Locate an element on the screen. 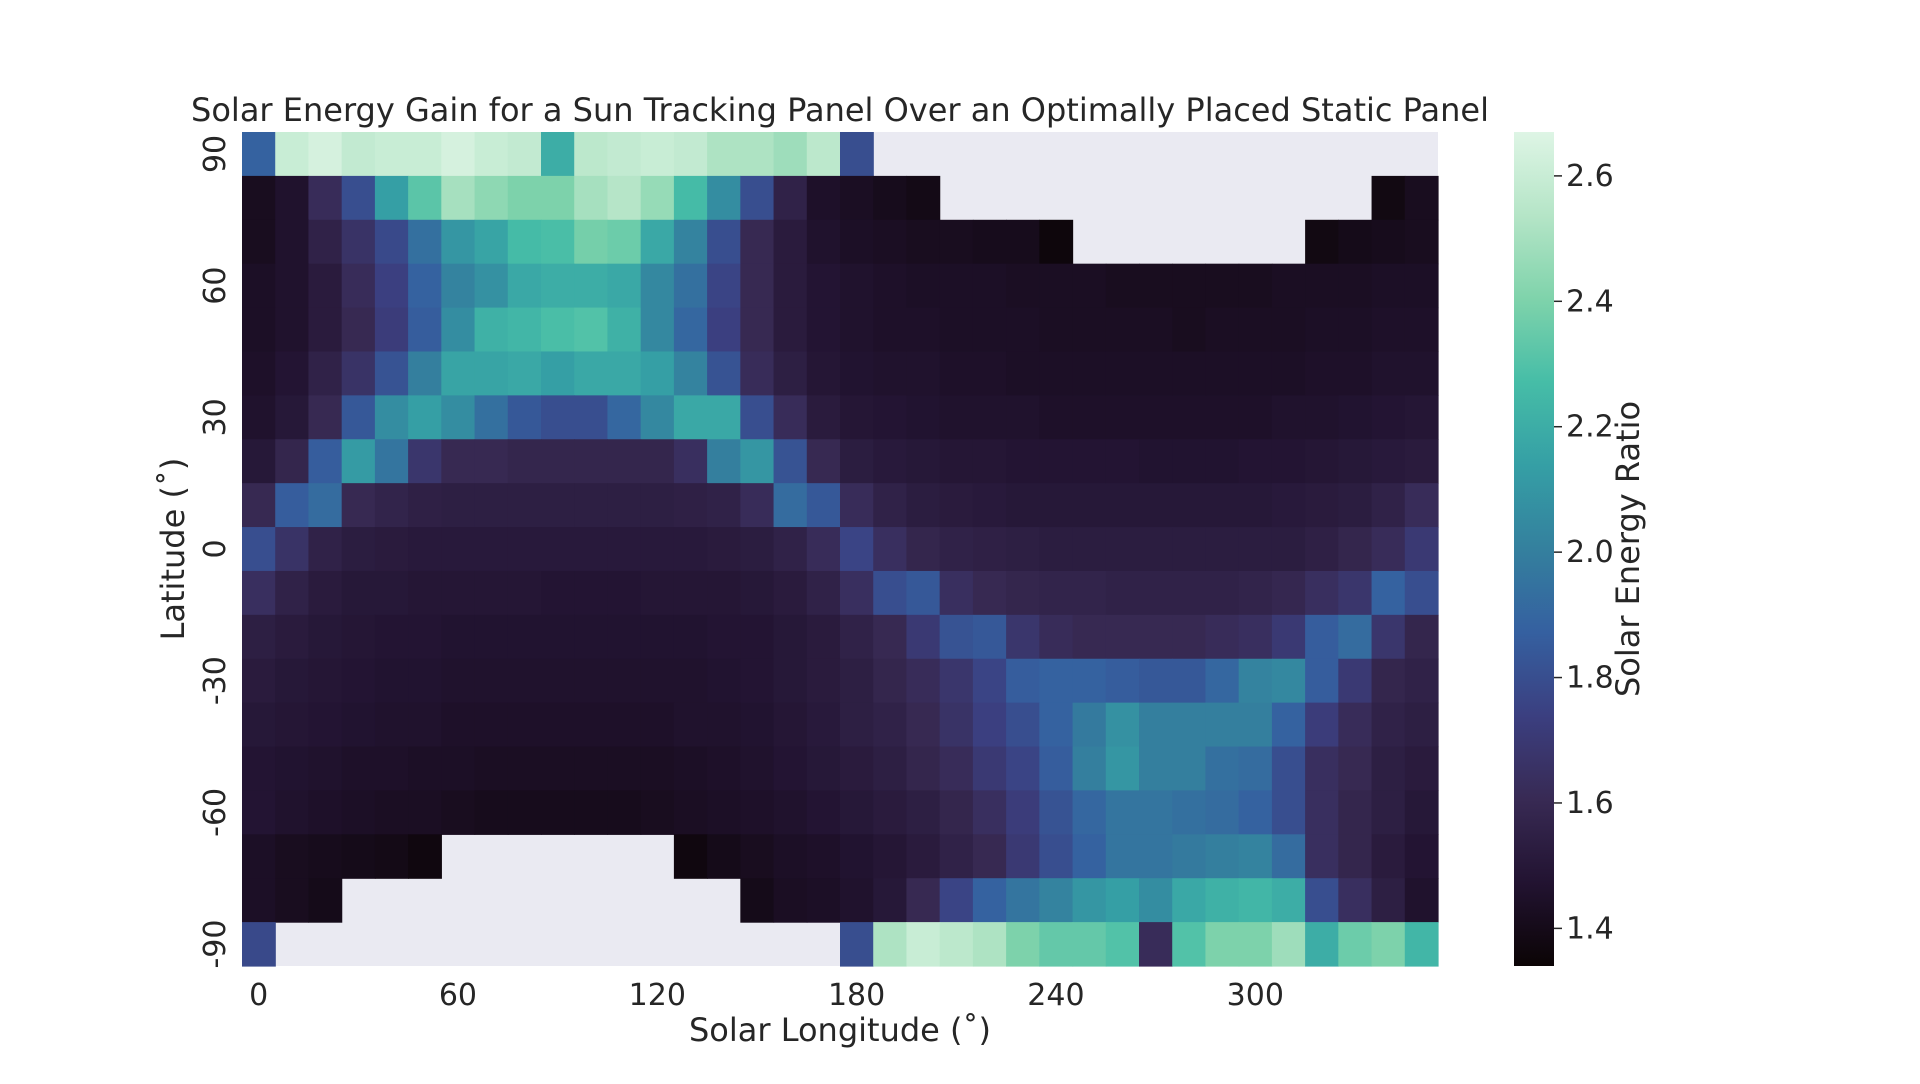  y-tick-label: 30 is located at coordinates (215, 417).